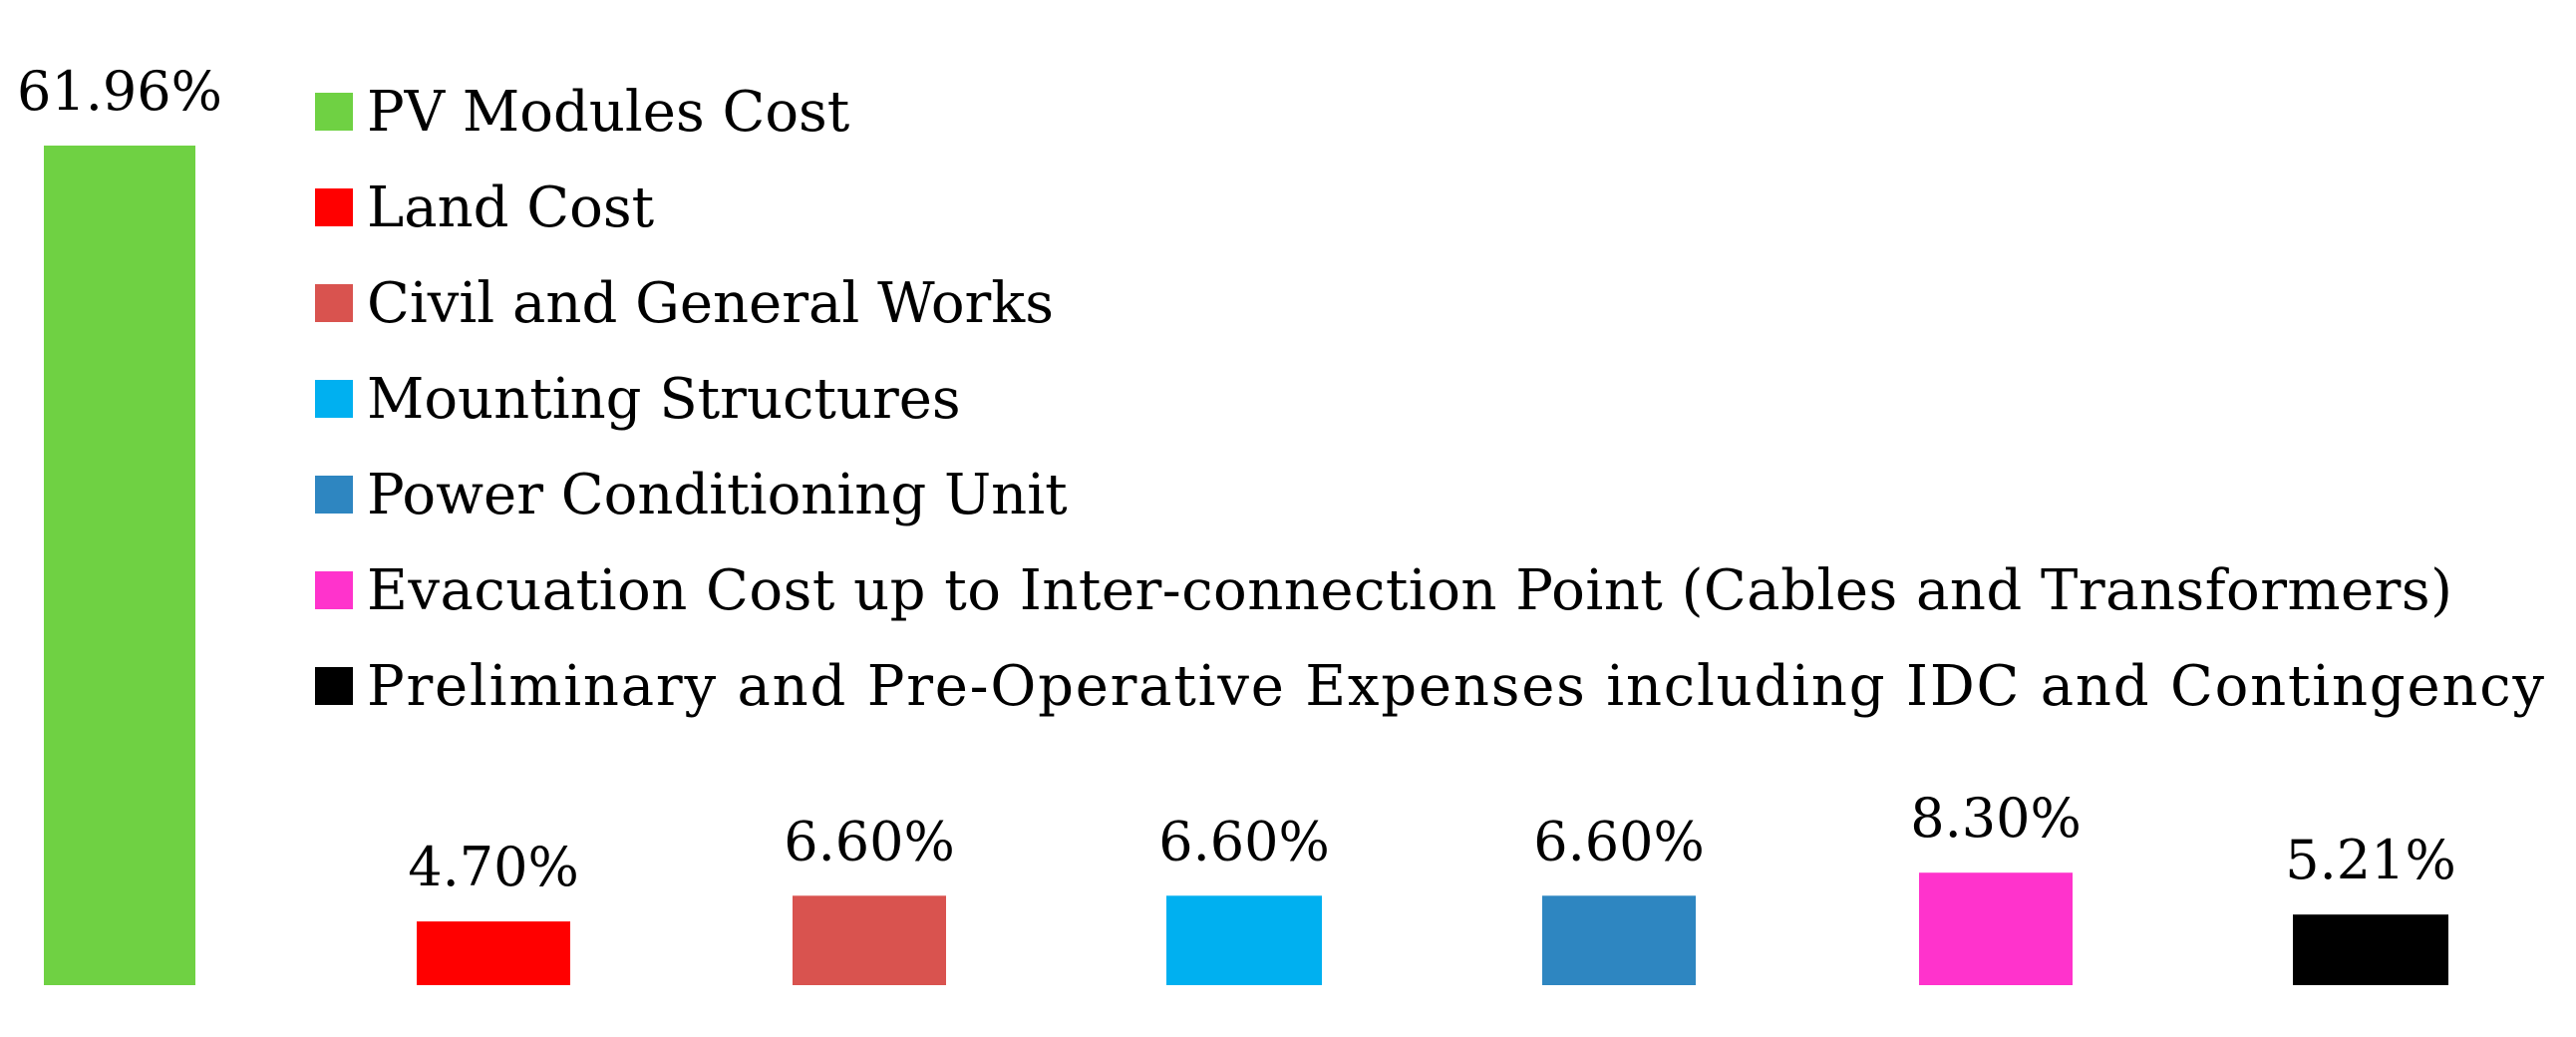 This screenshot has height=1037, width=2576. What do you see at coordinates (608, 112) in the screenshot?
I see `legend-label-0: PV Modules Cost` at bounding box center [608, 112].